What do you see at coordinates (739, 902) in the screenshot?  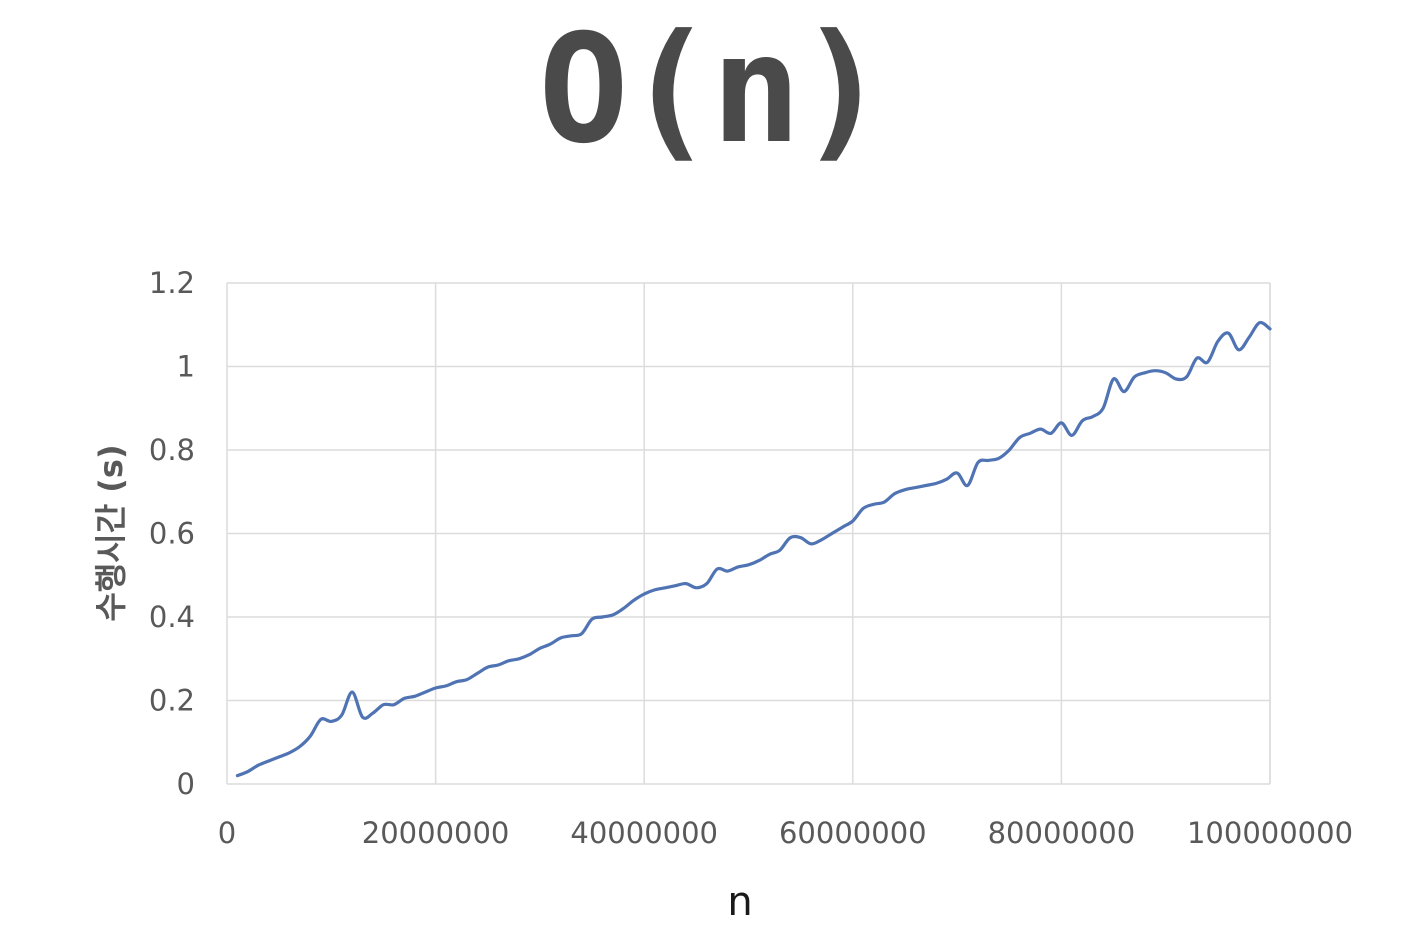 I see `x-axis-title: n` at bounding box center [739, 902].